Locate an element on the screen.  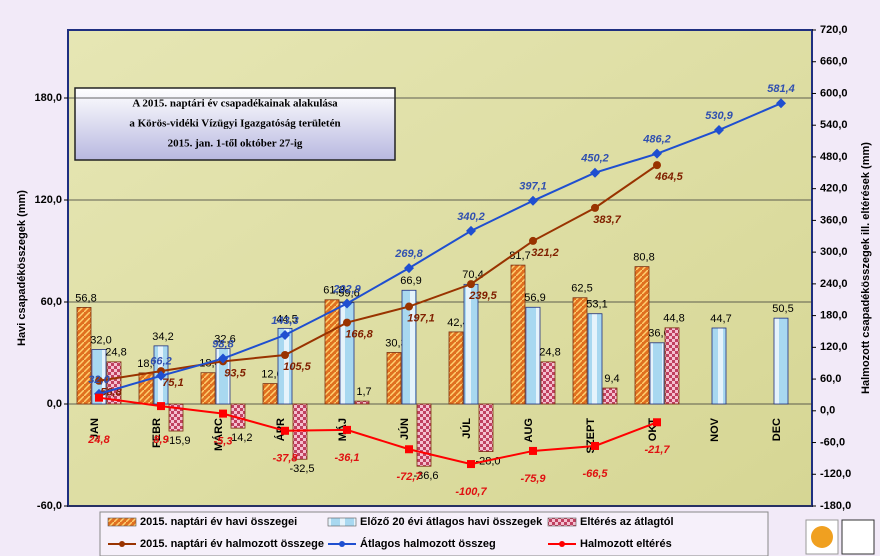
data-label: 62,5 is located at coordinates (581, 289).